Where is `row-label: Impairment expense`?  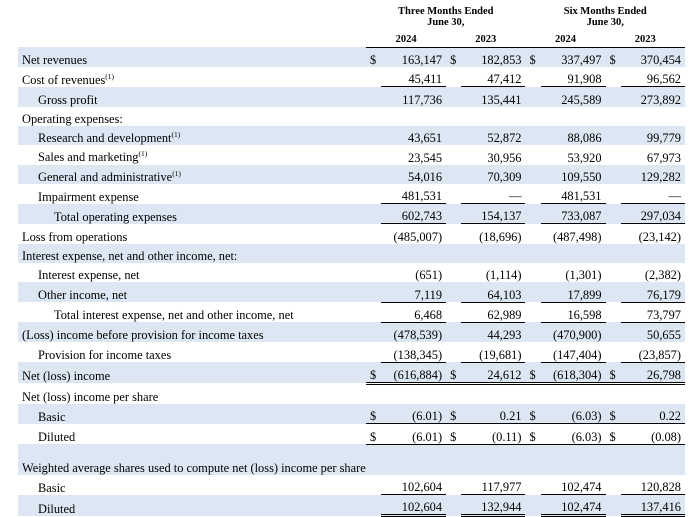
row-label: Impairment expense is located at coordinates (192, 194).